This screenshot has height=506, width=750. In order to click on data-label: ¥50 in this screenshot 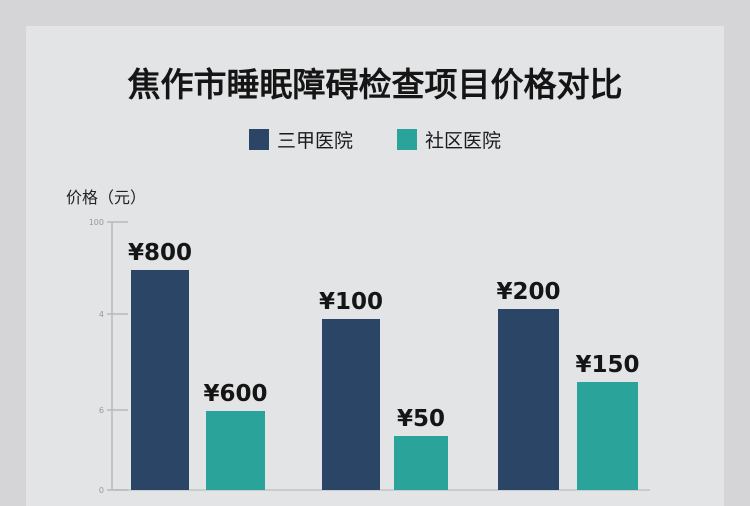, I will do `click(421, 419)`.